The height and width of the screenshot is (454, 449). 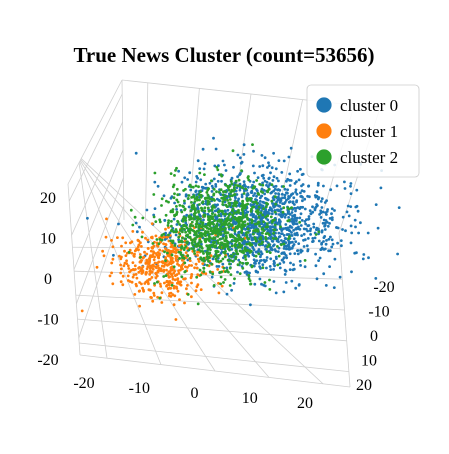 I want to click on z-axis-ticks: 20 10 0 -10 -20, so click(x=47, y=279).